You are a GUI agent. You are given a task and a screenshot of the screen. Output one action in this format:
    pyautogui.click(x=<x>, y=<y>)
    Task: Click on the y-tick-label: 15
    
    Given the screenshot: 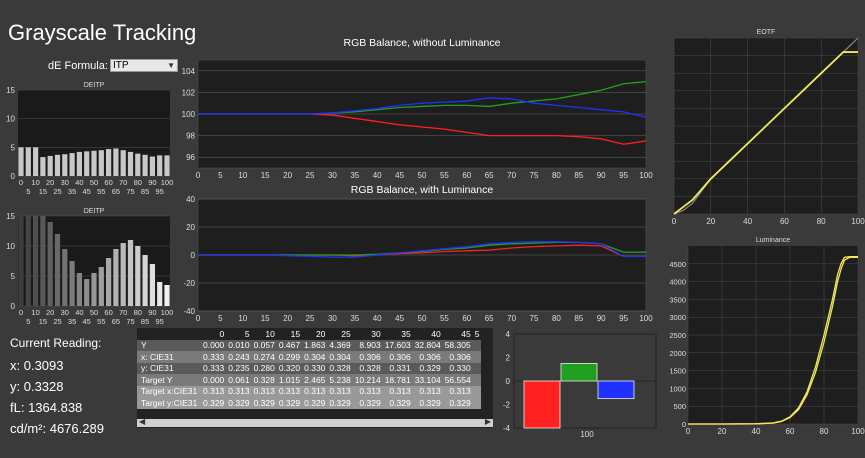 What is the action you would take?
    pyautogui.click(x=10, y=216)
    